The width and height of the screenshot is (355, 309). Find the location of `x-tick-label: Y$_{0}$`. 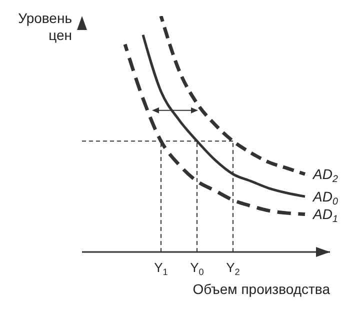

x-tick-label: Y$_{0}$ is located at coordinates (197, 268).